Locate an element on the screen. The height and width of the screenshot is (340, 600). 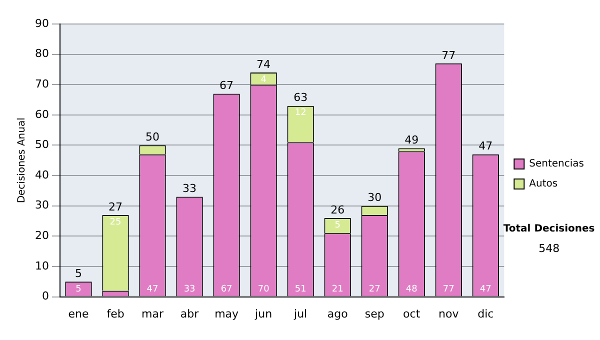
data-label: 27 is located at coordinates (374, 289).